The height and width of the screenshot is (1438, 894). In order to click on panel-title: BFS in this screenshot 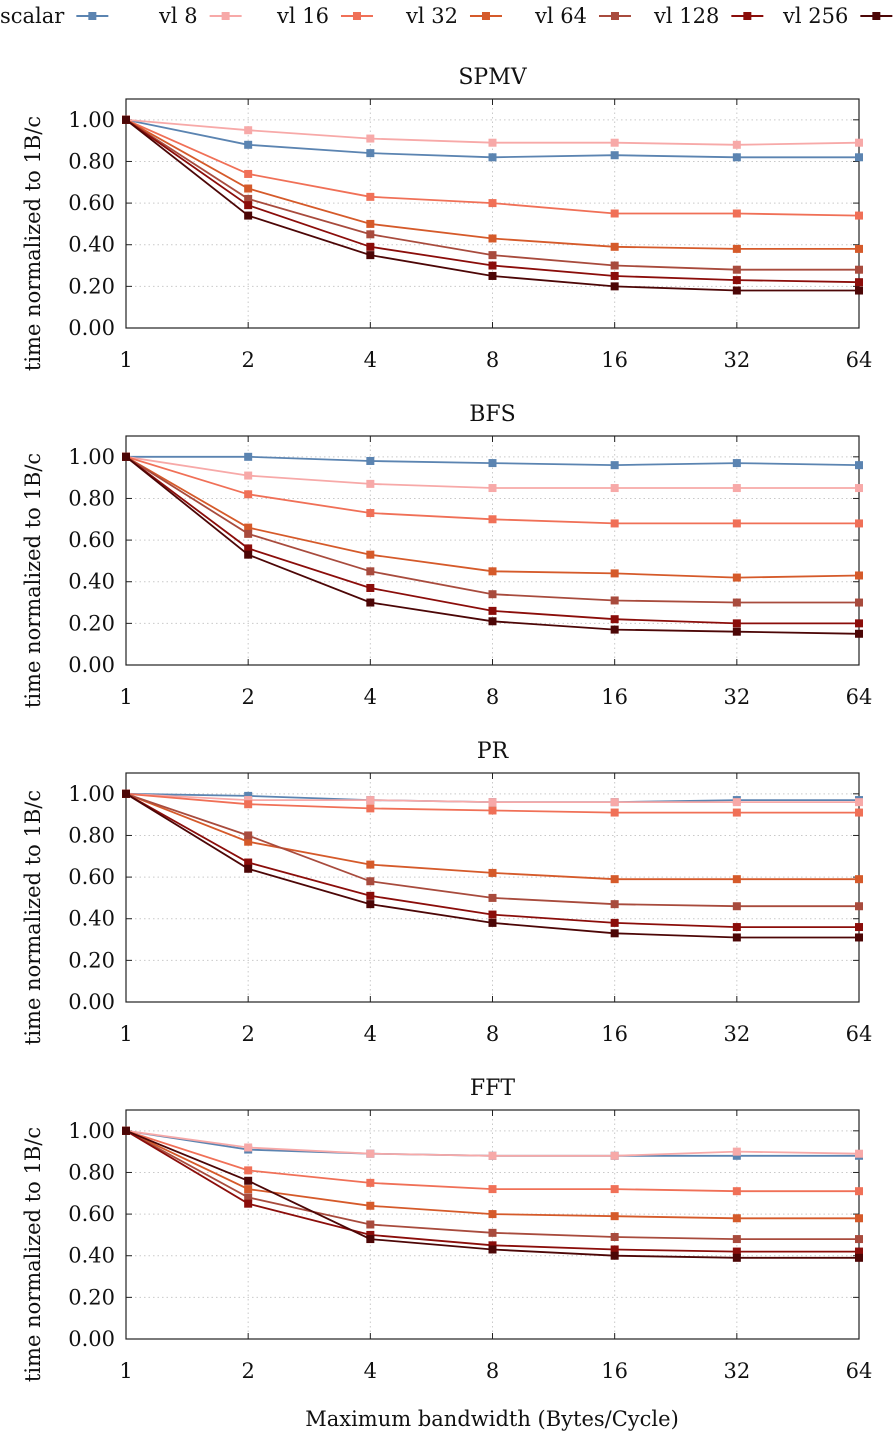, I will do `click(492, 414)`.